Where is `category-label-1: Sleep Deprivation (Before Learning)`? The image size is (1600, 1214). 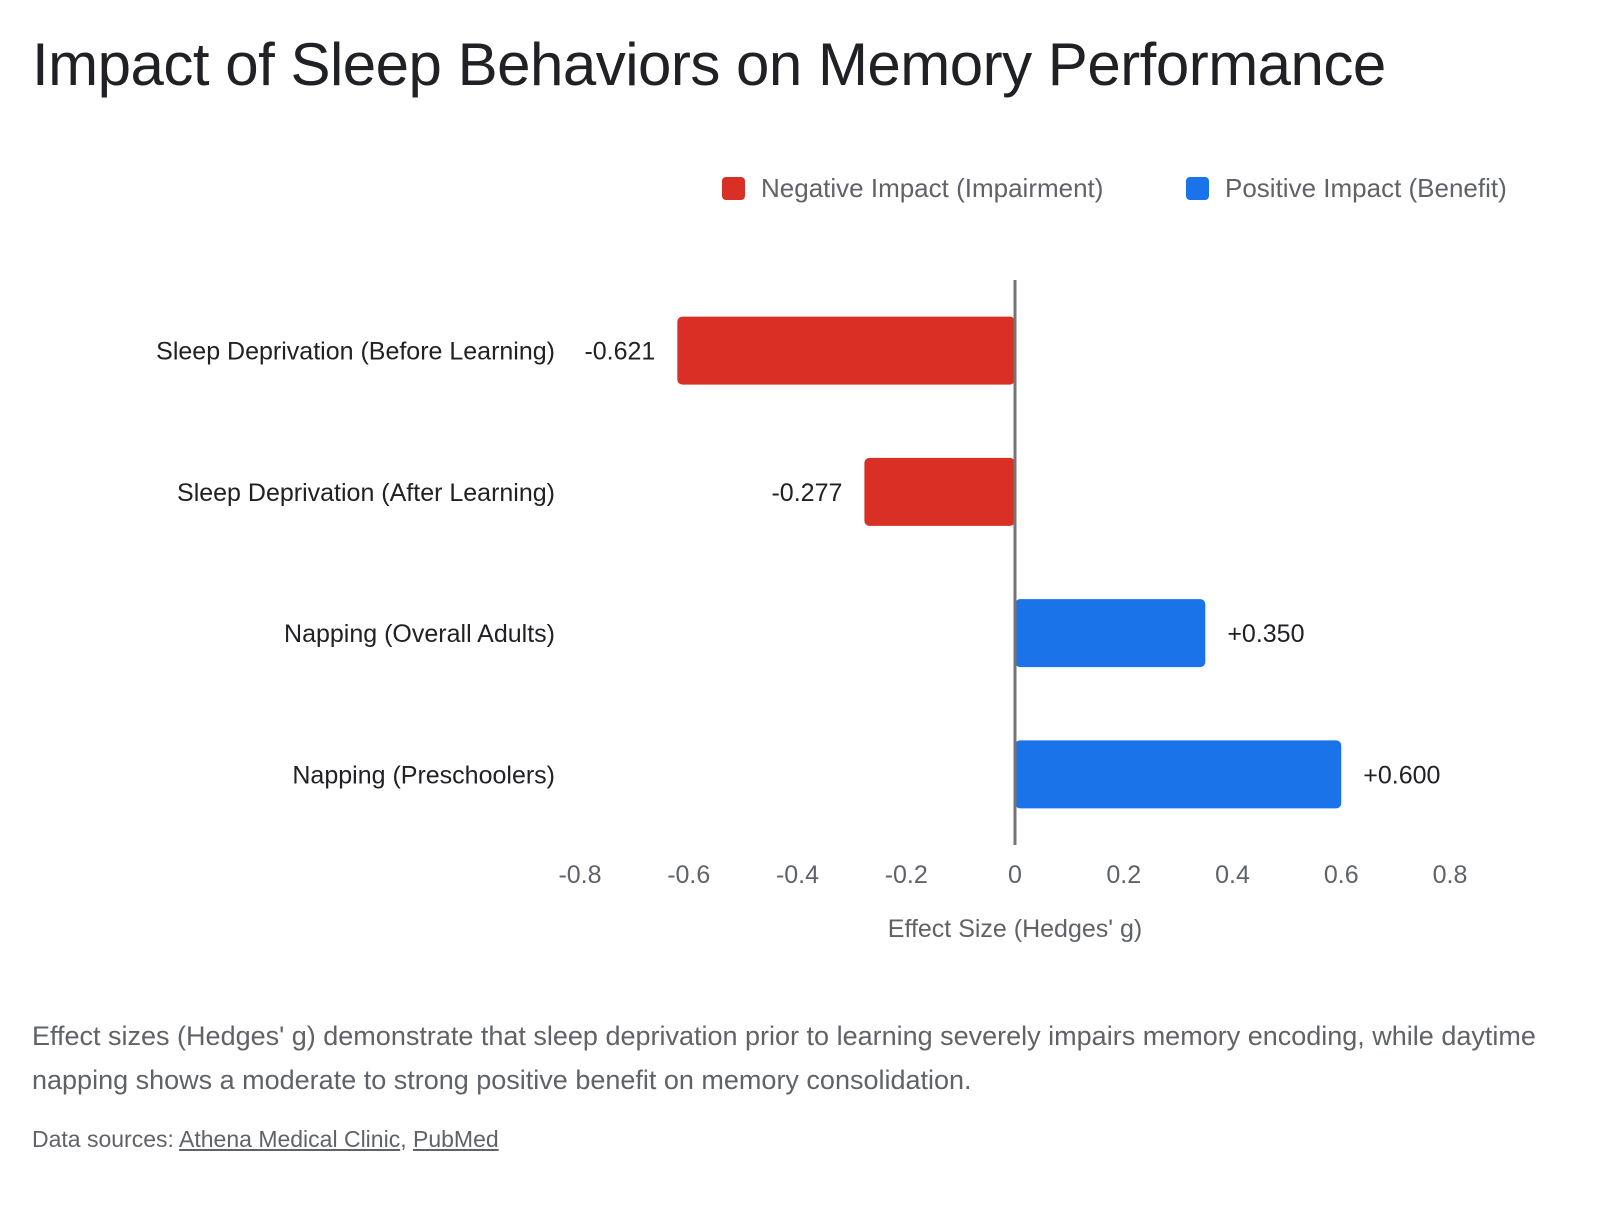 category-label-1: Sleep Deprivation (Before Learning) is located at coordinates (355, 352).